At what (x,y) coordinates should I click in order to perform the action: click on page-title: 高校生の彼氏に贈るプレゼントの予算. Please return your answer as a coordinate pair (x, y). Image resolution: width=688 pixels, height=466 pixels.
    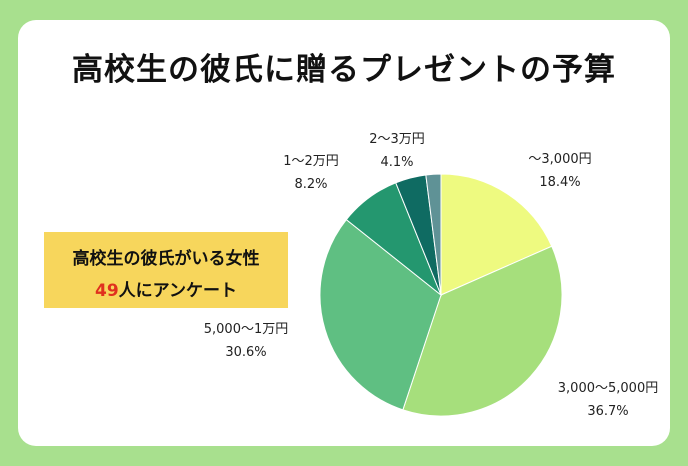
    Looking at the image, I should click on (344, 70).